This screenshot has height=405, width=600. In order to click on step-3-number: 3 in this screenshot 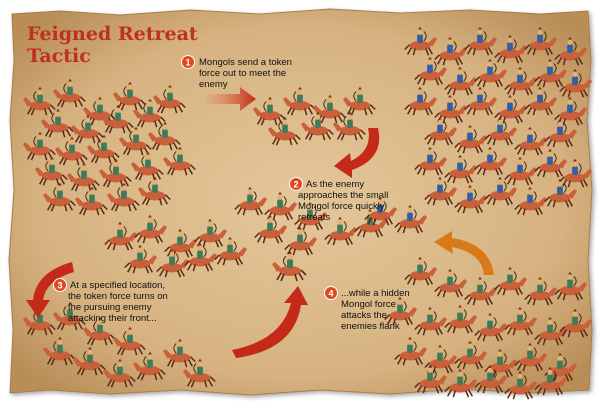, I will do `click(59, 286)`.